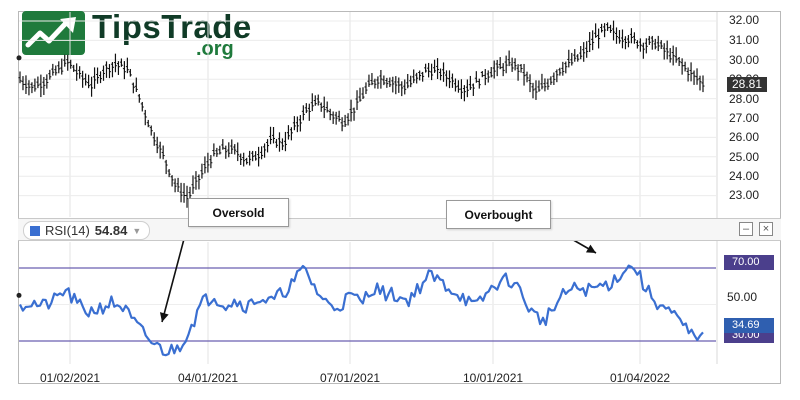 Image resolution: width=800 pixels, height=400 pixels. What do you see at coordinates (19, 295) in the screenshot?
I see `rsi-marker-dot` at bounding box center [19, 295].